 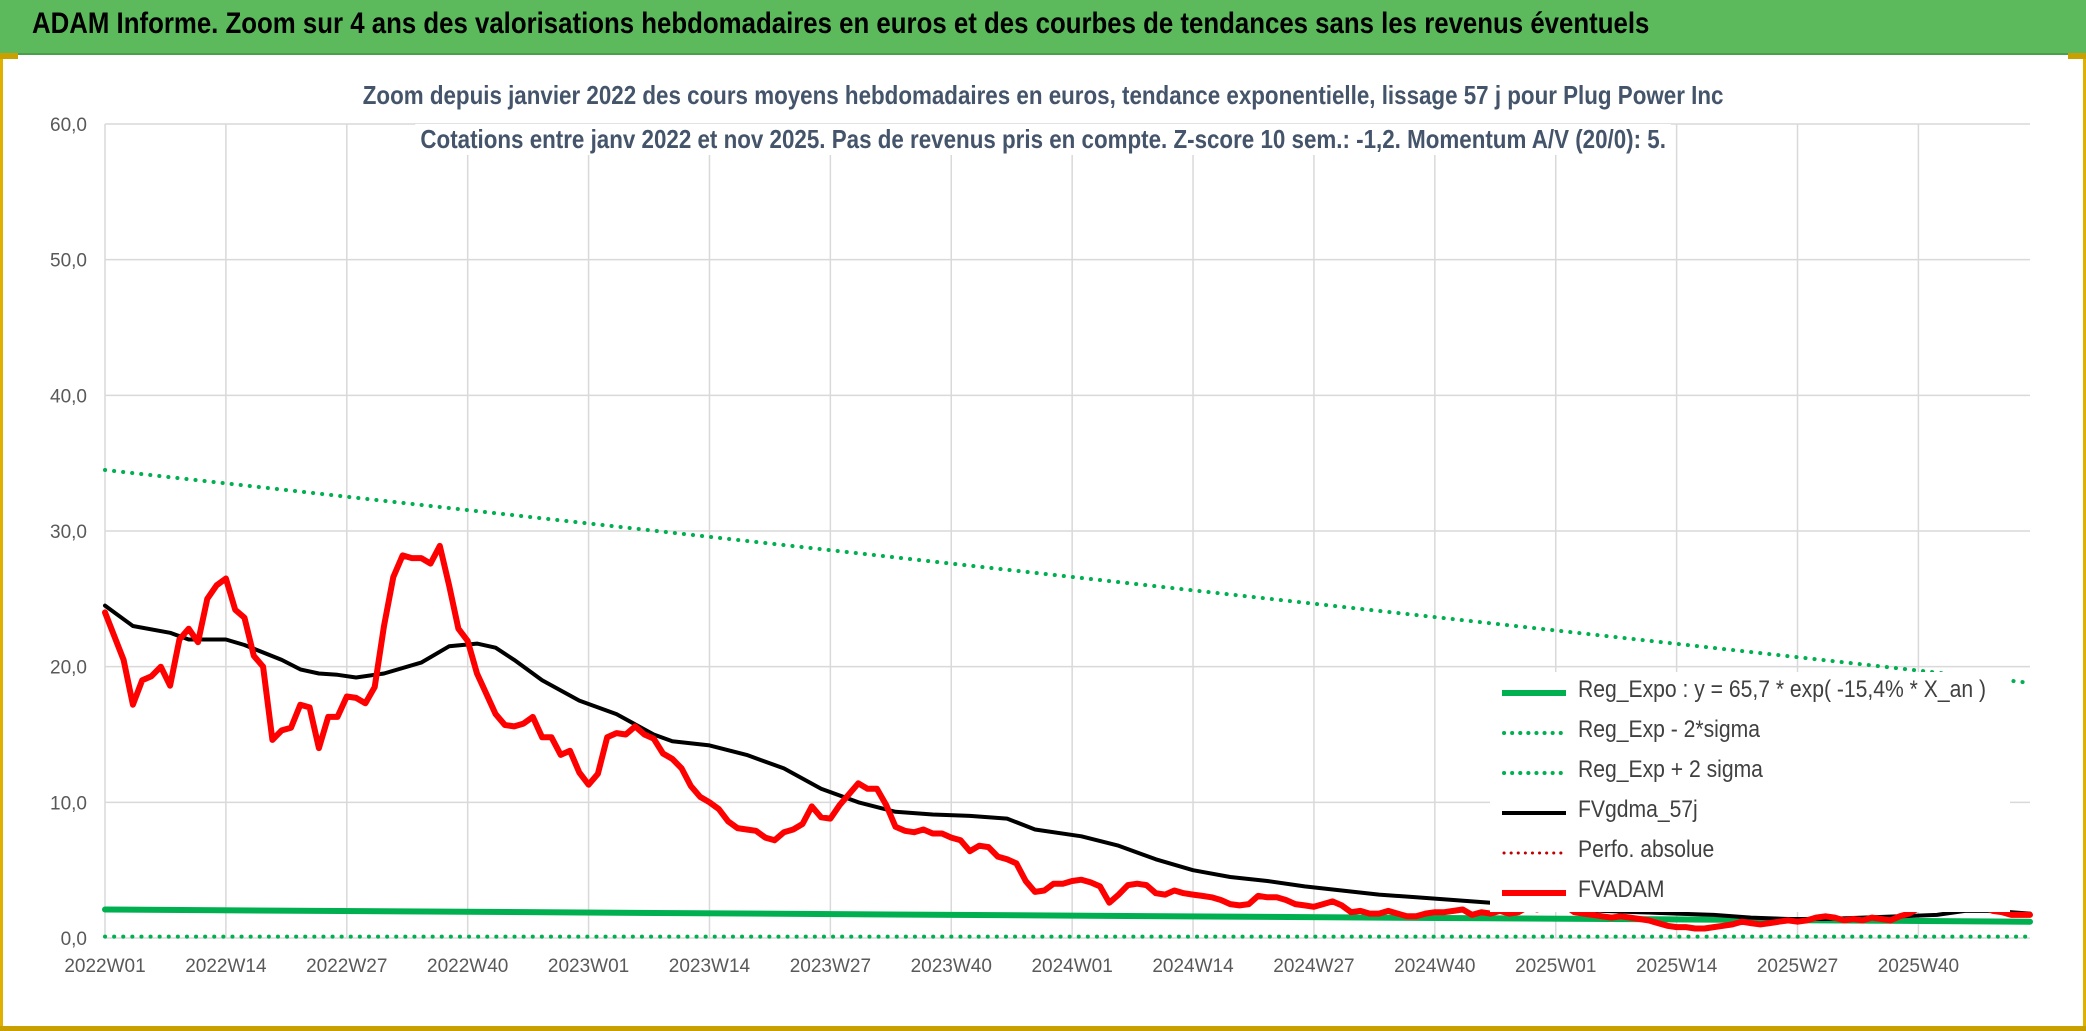 I want to click on x-tick-label: 2023W14, so click(x=710, y=966).